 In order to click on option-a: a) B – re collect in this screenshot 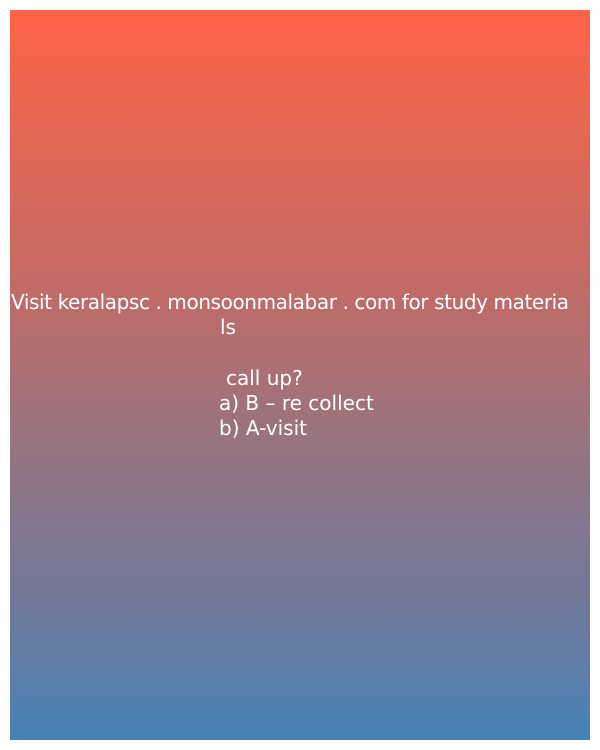, I will do `click(296, 403)`.